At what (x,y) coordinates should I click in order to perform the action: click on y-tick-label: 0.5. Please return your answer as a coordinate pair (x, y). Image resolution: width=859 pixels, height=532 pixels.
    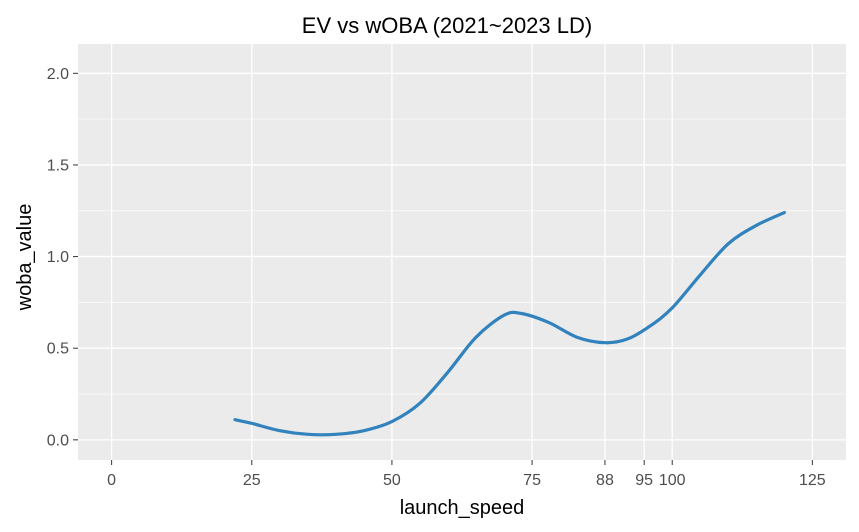
    Looking at the image, I should click on (58, 349).